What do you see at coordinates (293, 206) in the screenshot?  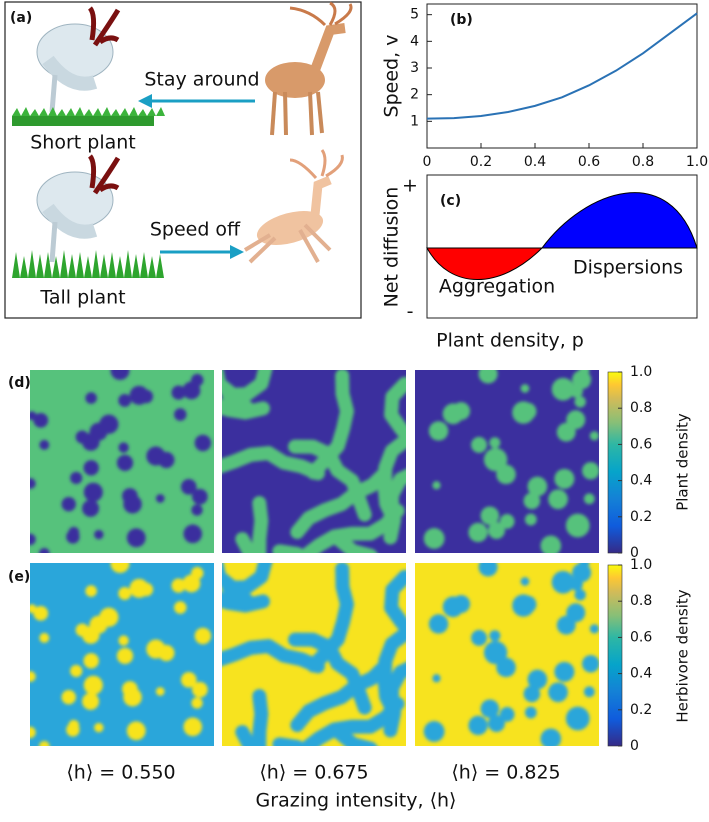 I see `leaping-deer` at bounding box center [293, 206].